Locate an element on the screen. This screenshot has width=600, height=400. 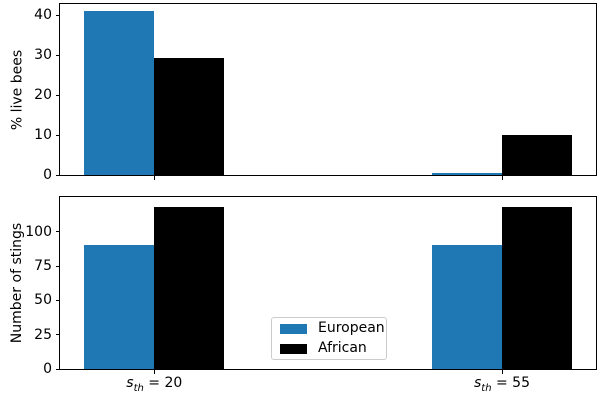
y-tick-label: 20 is located at coordinates (43, 95).